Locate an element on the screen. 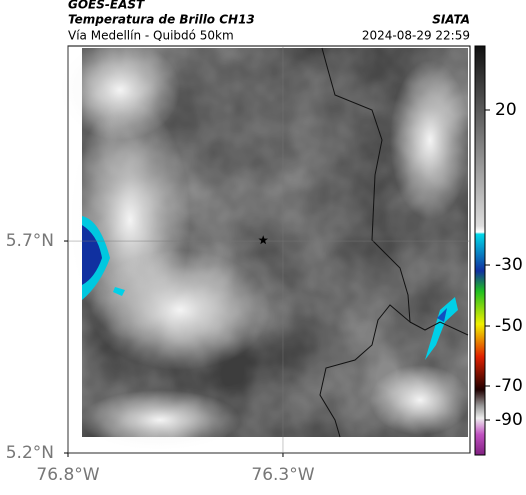 The width and height of the screenshot is (526, 495). colorbar-label: -90 is located at coordinates (509, 420).